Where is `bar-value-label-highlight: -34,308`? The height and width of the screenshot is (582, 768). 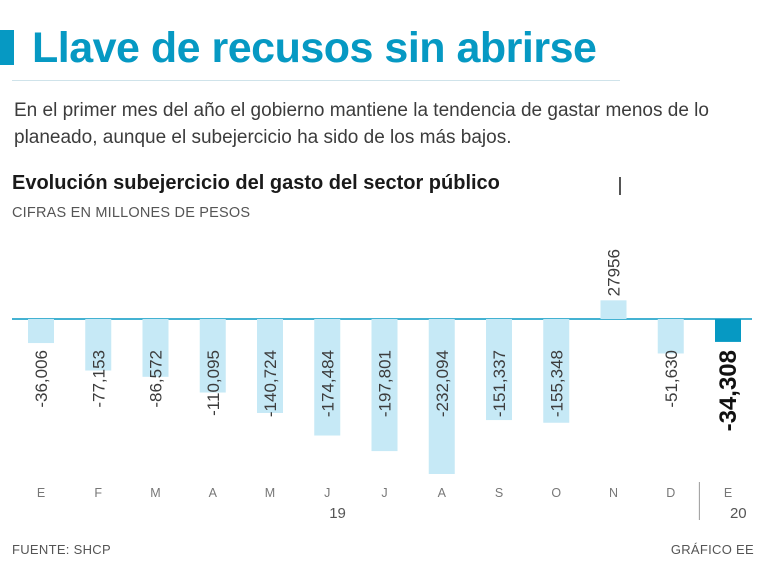
bar-value-label-highlight: -34,308 is located at coordinates (728, 390).